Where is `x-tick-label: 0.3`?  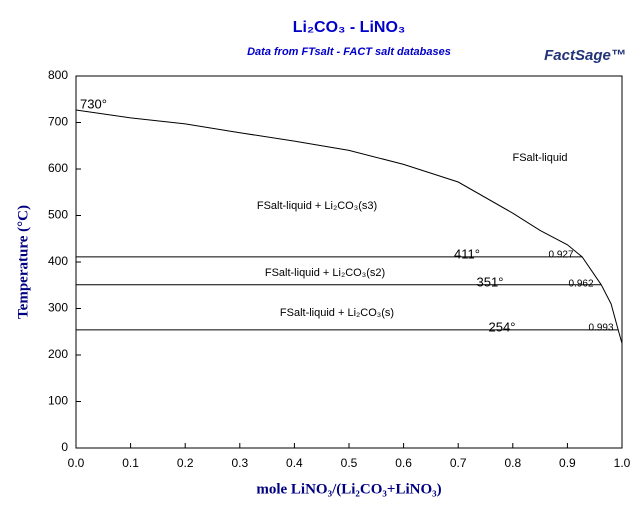 x-tick-label: 0.3 is located at coordinates (239, 463).